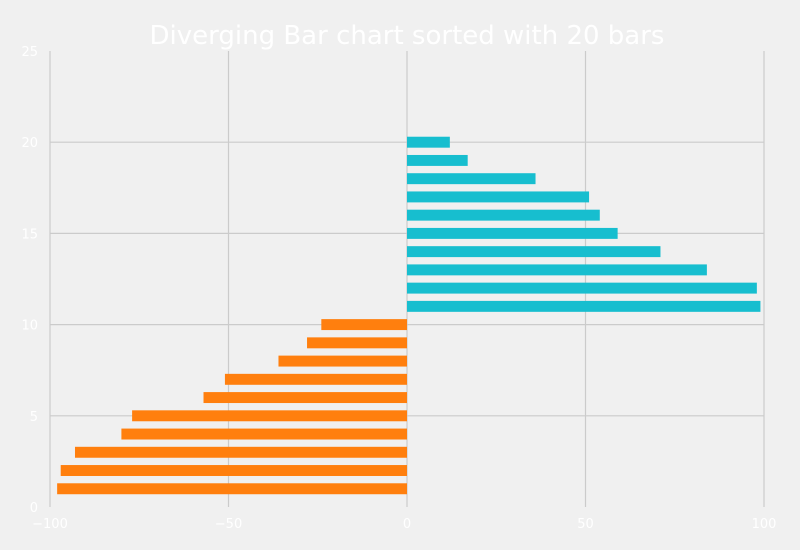 The image size is (800, 550). I want to click on x-tick-label: −100, so click(50, 524).